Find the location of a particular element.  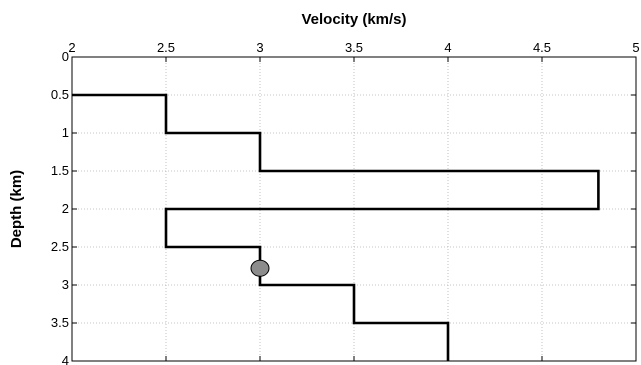

x-tick-label: 5 is located at coordinates (635, 47).